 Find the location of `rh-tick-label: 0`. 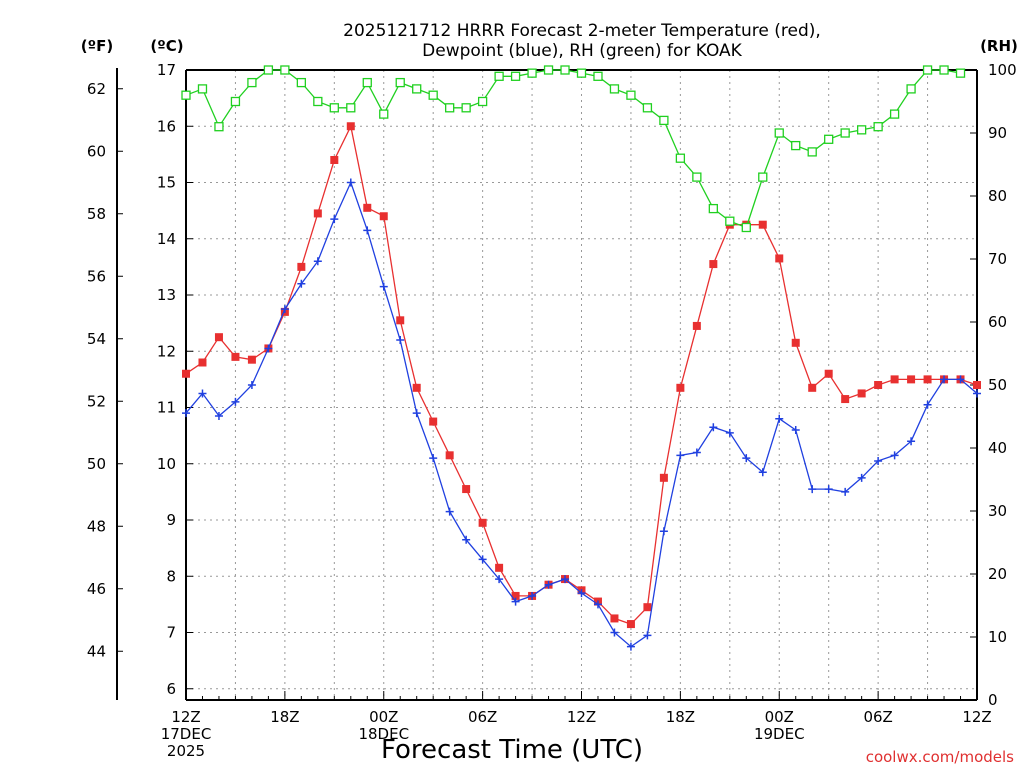

rh-tick-label: 0 is located at coordinates (993, 700).